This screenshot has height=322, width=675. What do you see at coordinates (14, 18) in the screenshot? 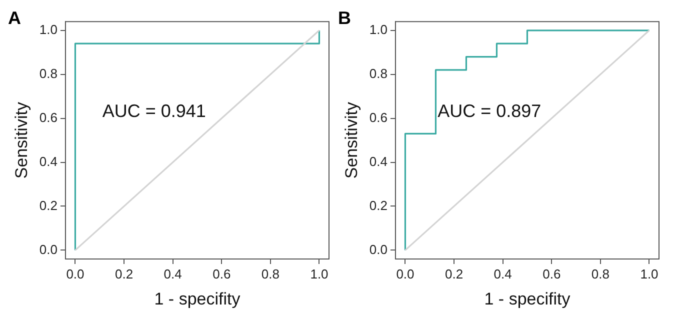
I see `chart-title: A` at bounding box center [14, 18].